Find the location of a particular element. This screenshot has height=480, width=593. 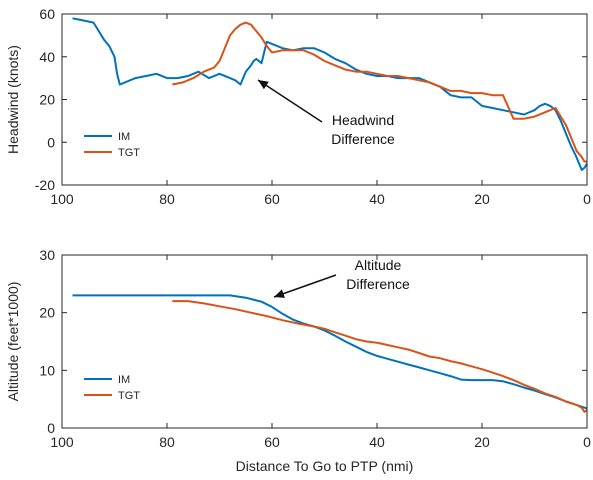

y-tick-label: 10 is located at coordinates (47, 370).